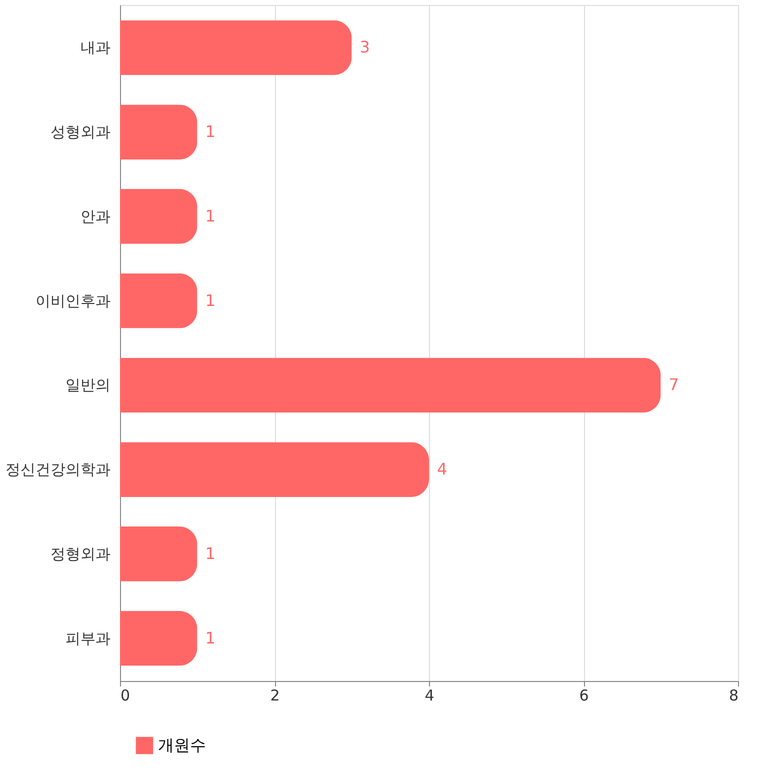 The width and height of the screenshot is (773, 773). What do you see at coordinates (88, 385) in the screenshot?
I see `y-tick-label: 일반의` at bounding box center [88, 385].